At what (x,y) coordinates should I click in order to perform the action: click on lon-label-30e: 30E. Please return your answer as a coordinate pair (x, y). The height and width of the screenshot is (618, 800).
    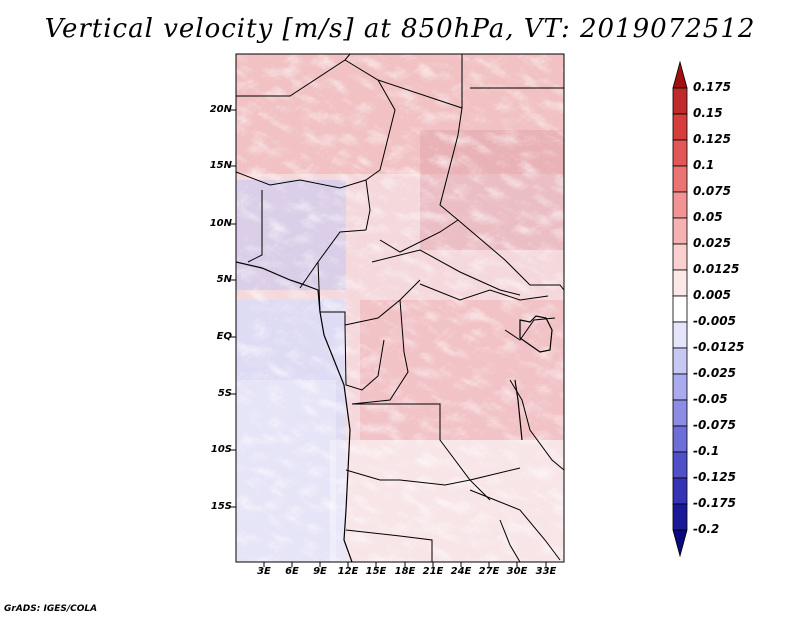
    Looking at the image, I should click on (517, 571).